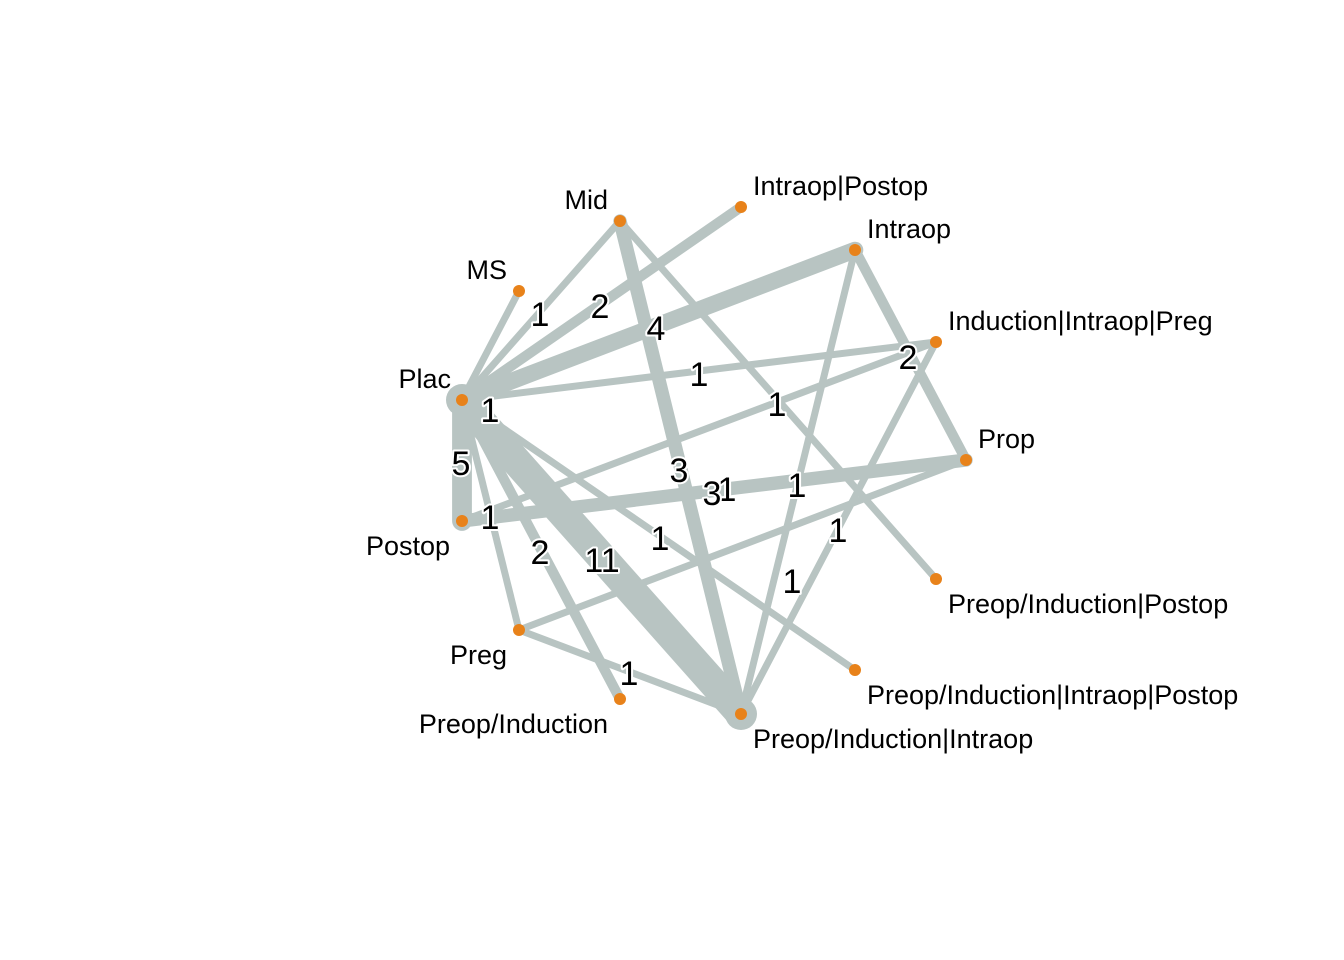  Describe the element at coordinates (936, 342) in the screenshot. I see `node-ind_intra_preg` at that location.